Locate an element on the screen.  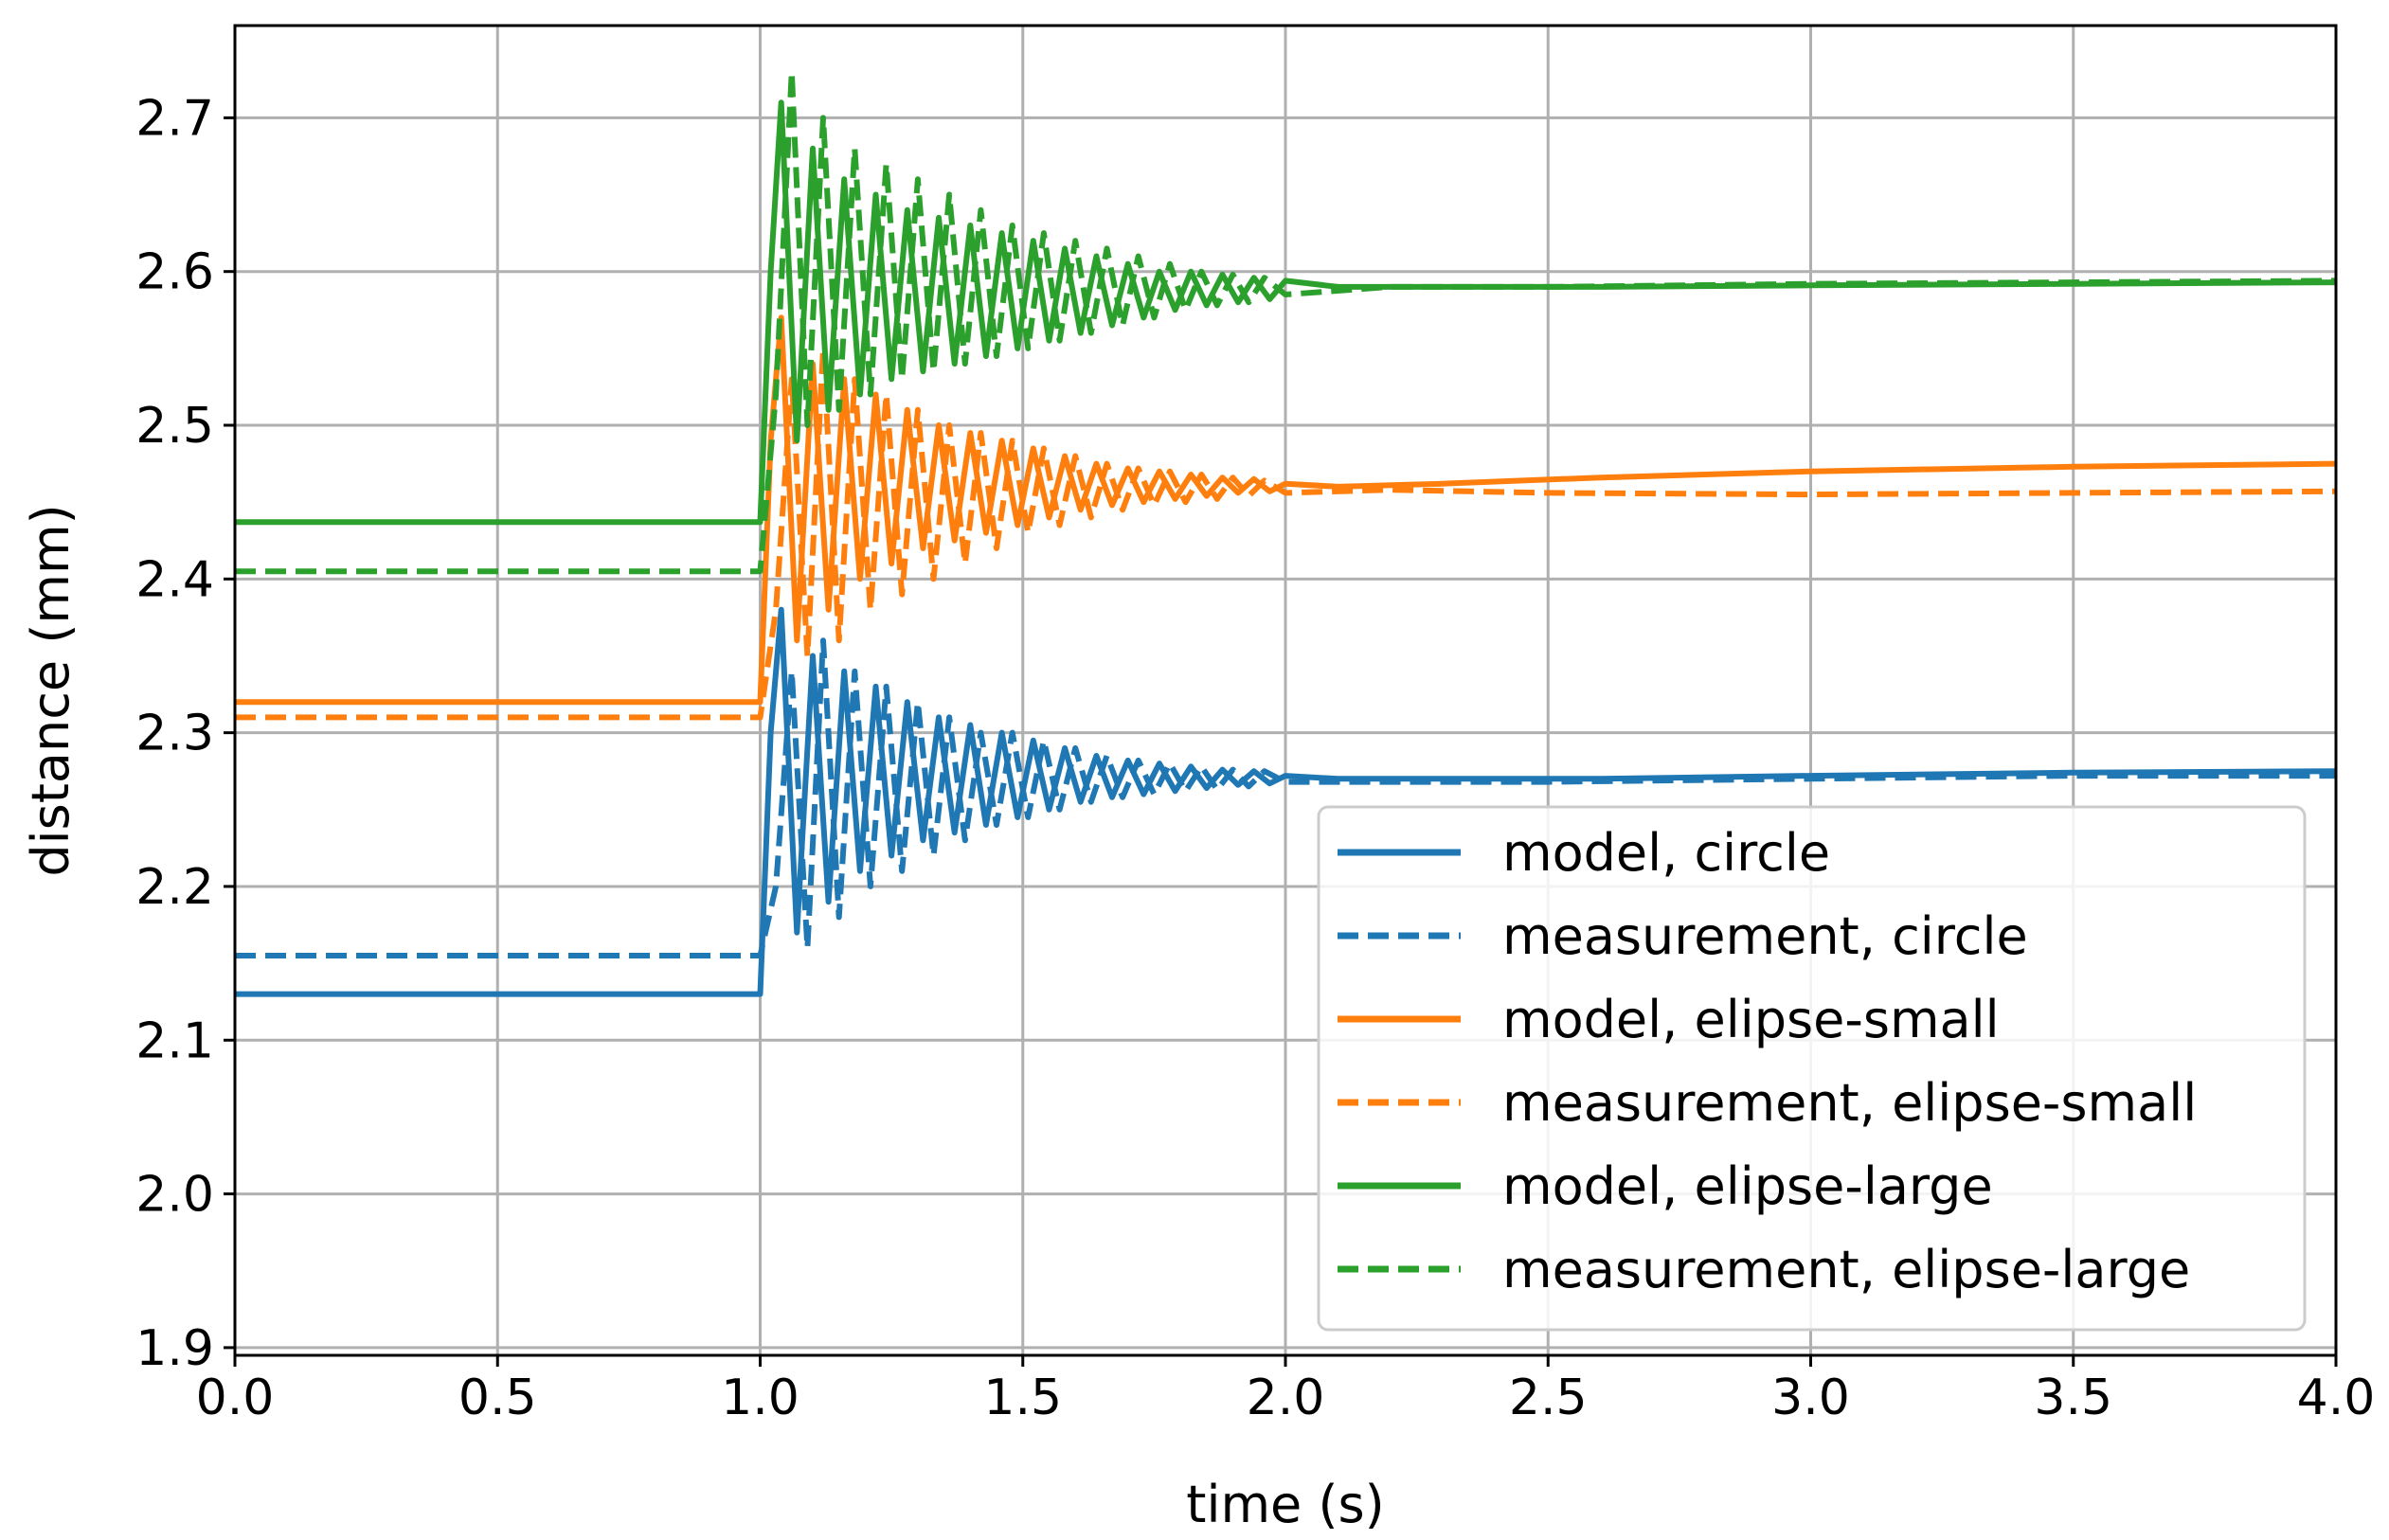
x-tick-label-3: 1.5 is located at coordinates (1022, 1398).